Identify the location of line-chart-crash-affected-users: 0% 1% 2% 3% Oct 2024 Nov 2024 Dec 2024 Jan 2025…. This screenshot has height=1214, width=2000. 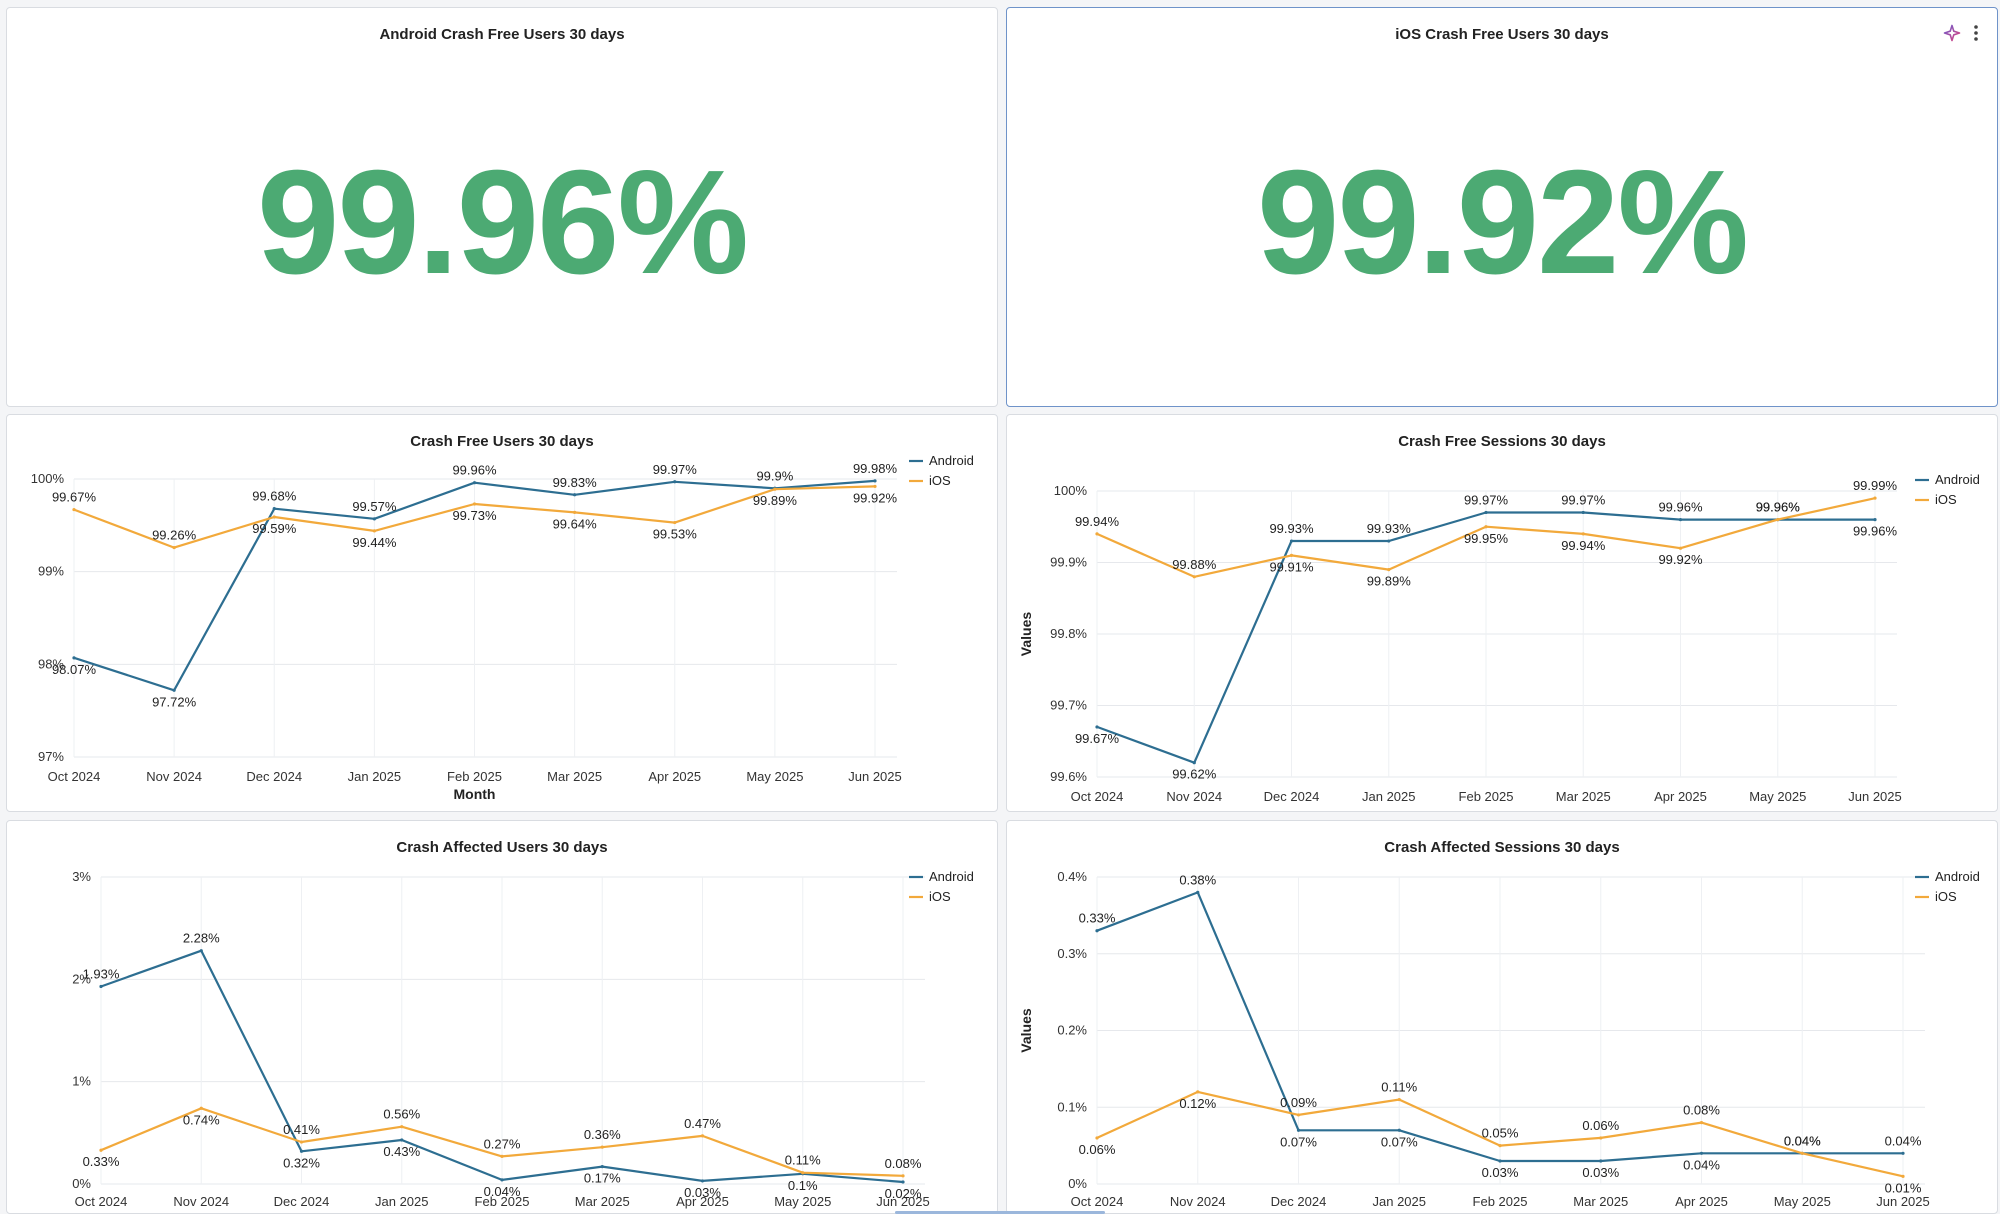
(523, 1039).